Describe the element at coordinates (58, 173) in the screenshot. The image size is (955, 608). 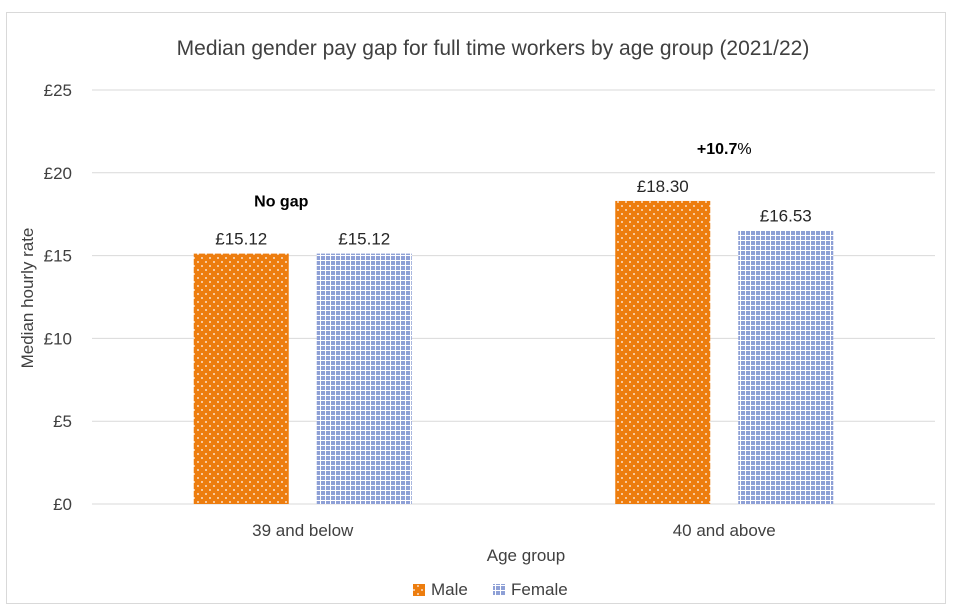
I see `y-tick-label: £20` at that location.